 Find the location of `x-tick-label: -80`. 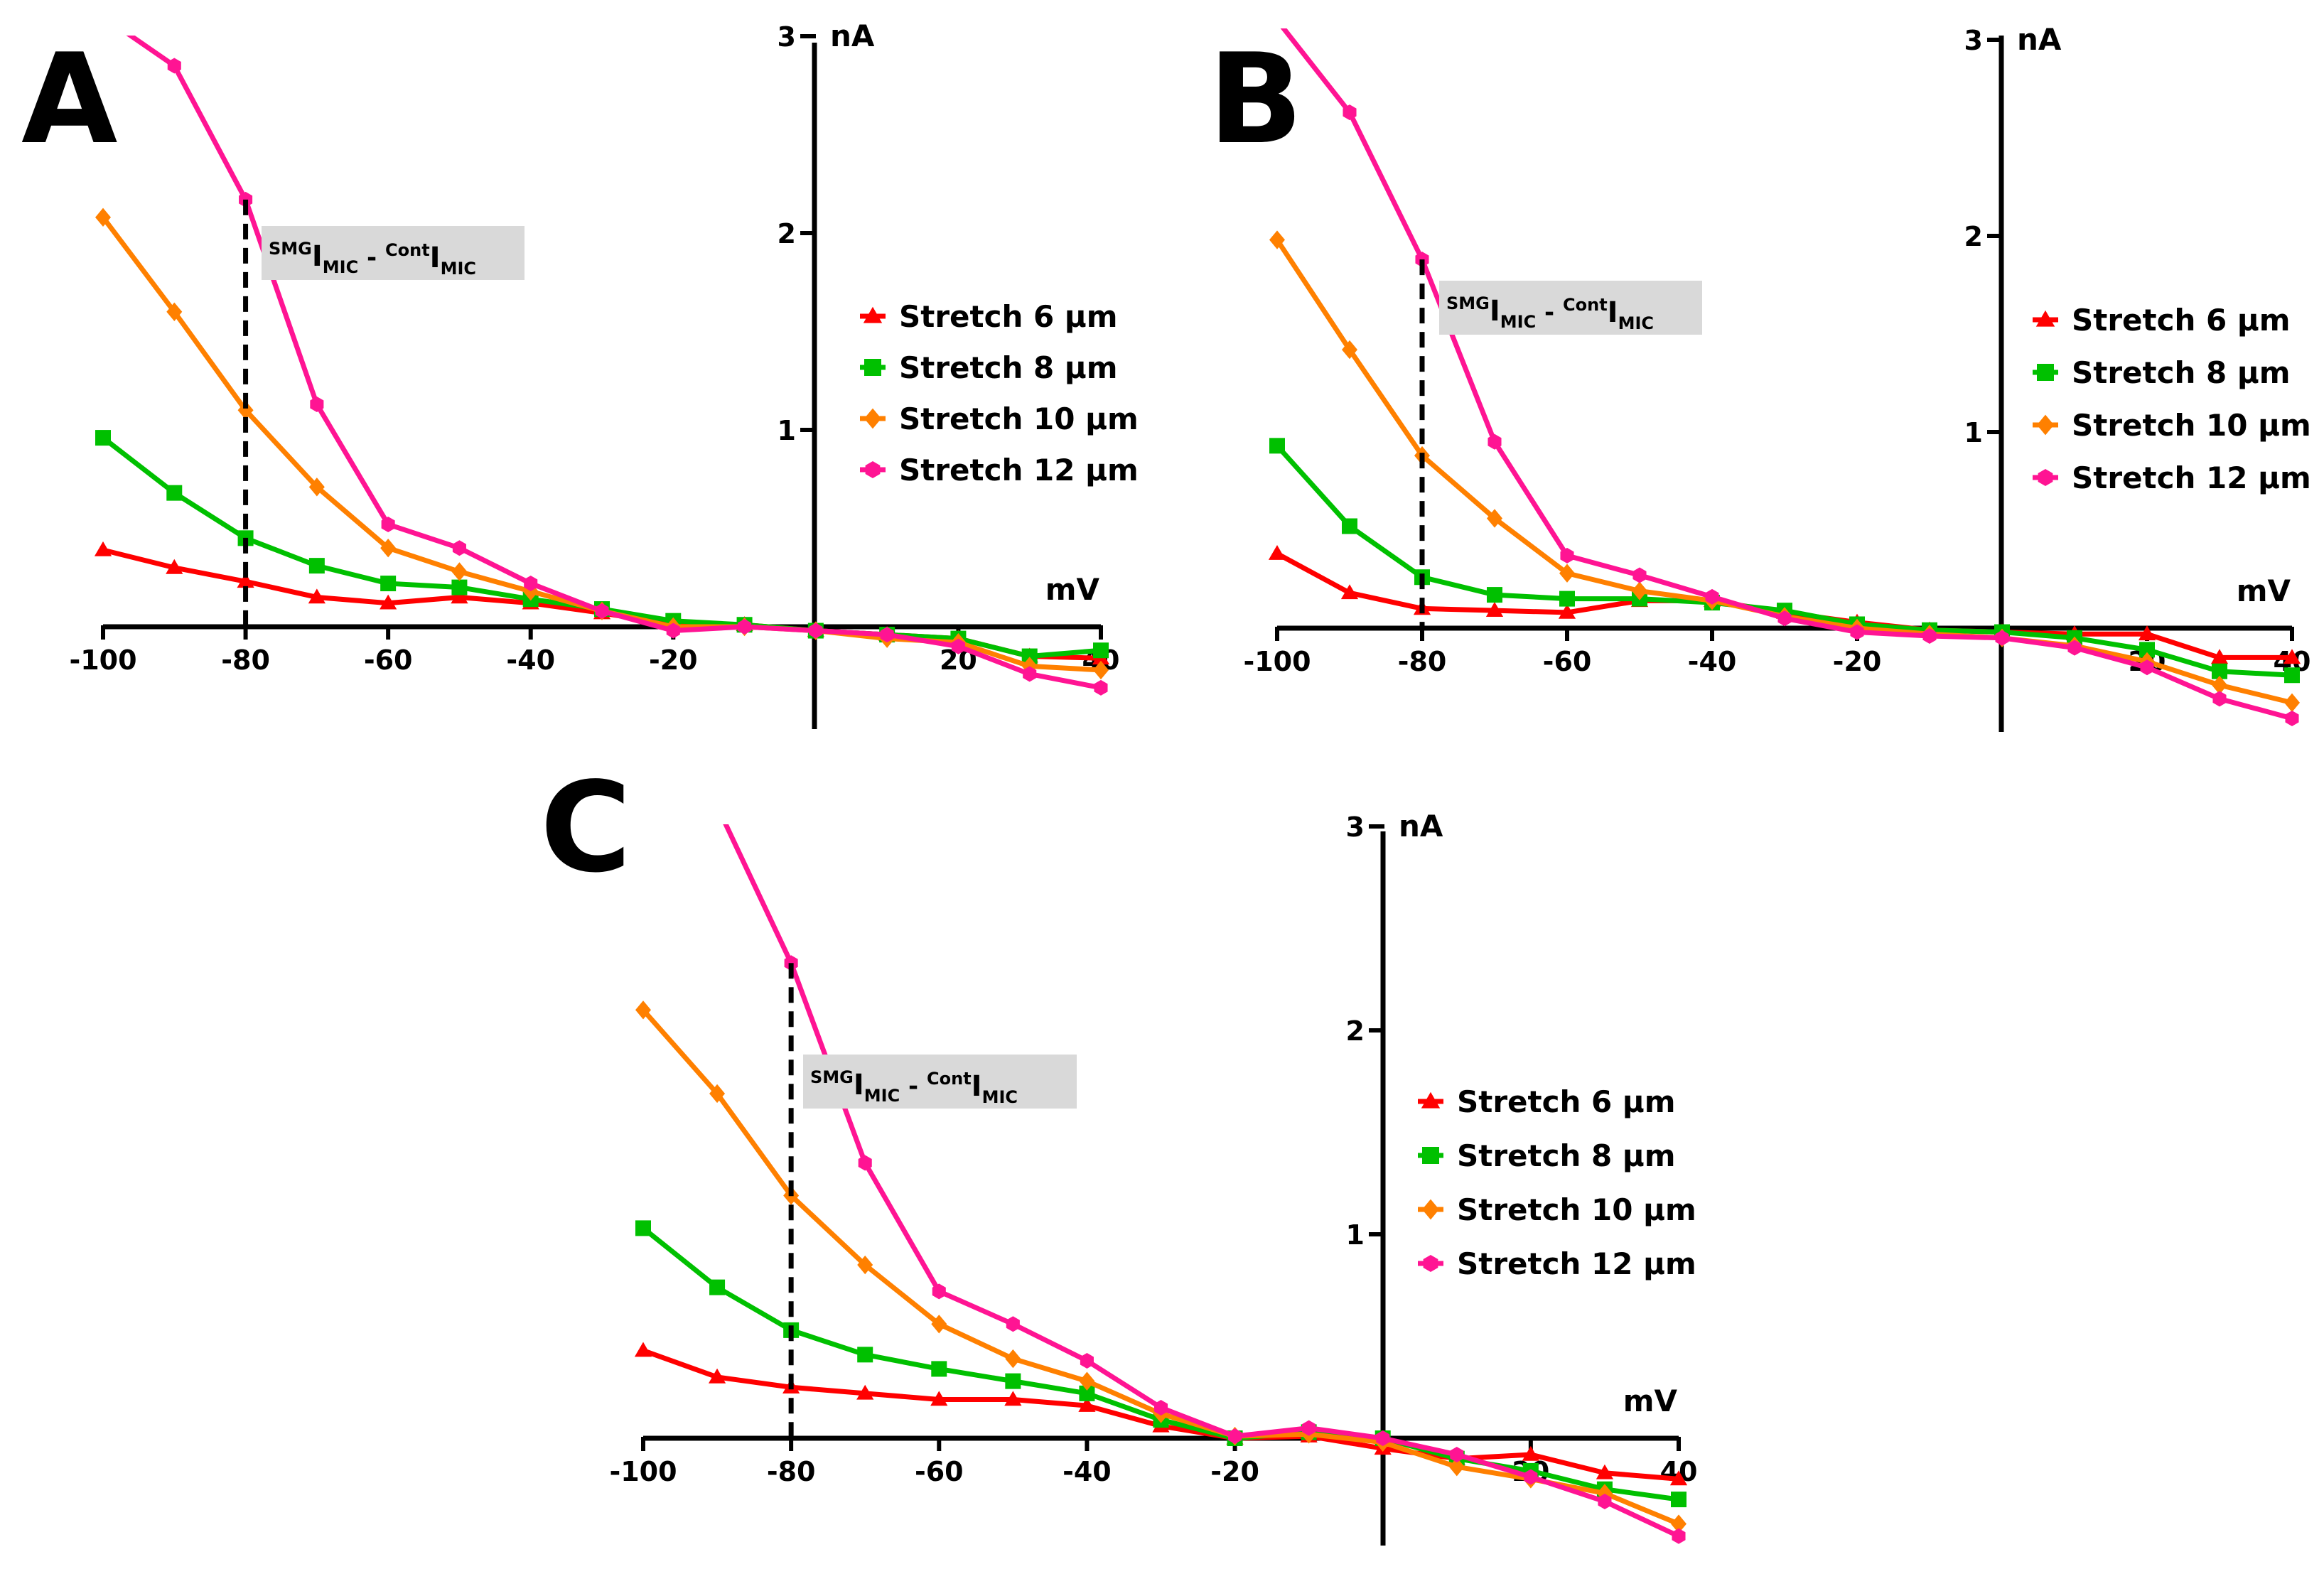

x-tick-label: -80 is located at coordinates (245, 660).